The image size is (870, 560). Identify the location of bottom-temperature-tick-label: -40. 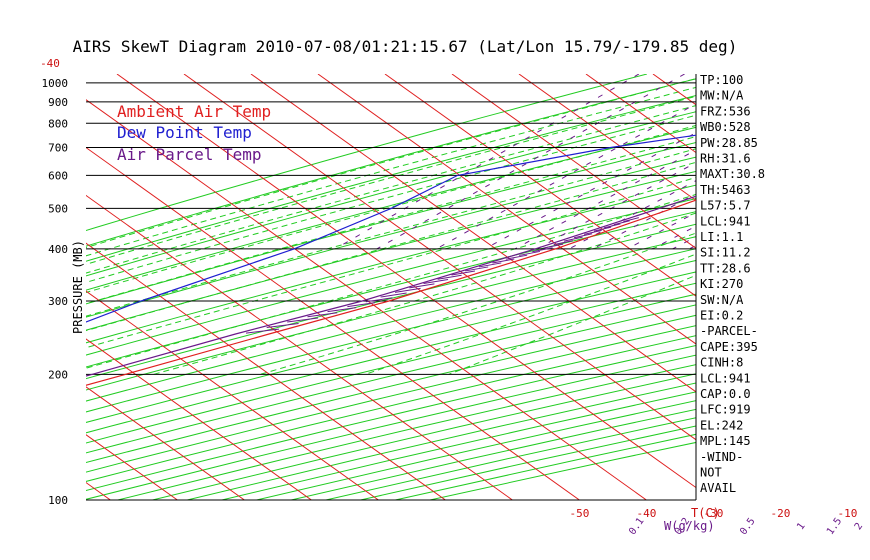
(646, 513).